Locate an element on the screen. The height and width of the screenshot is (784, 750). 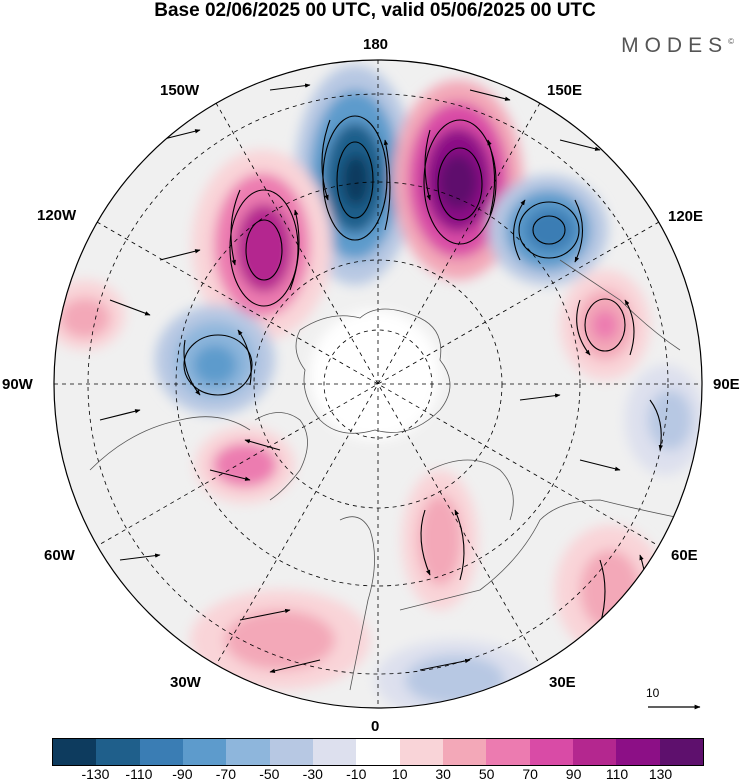
reference-vector-label: 10 is located at coordinates (653, 693).